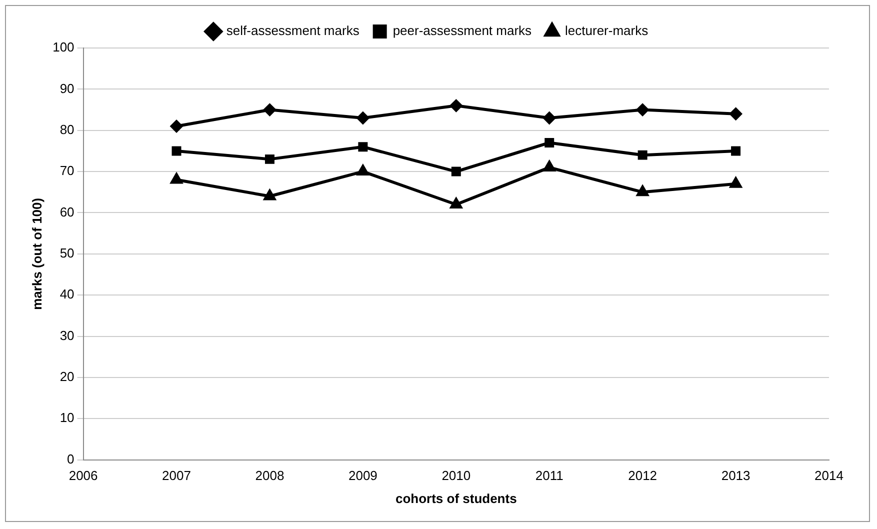 The image size is (877, 529). I want to click on legend-label: peer-assessment marks, so click(462, 30).